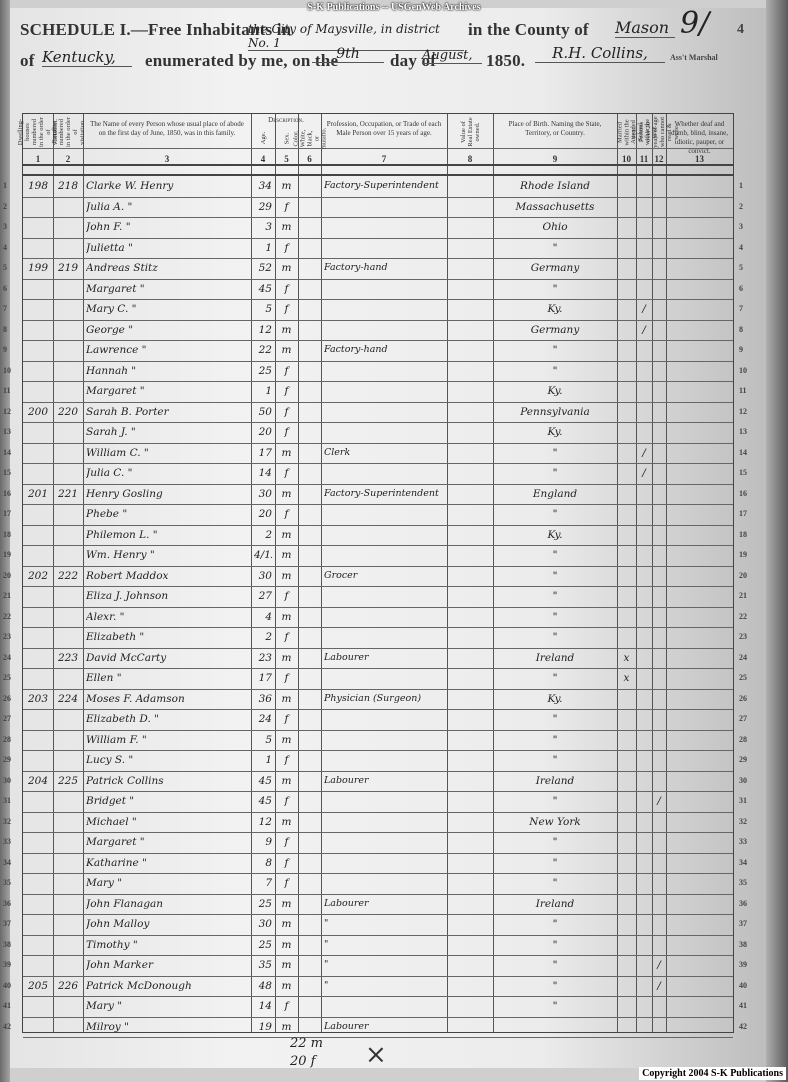 The height and width of the screenshot is (1082, 788). What do you see at coordinates (38, 493) in the screenshot?
I see `cell-dwelling: 201` at bounding box center [38, 493].